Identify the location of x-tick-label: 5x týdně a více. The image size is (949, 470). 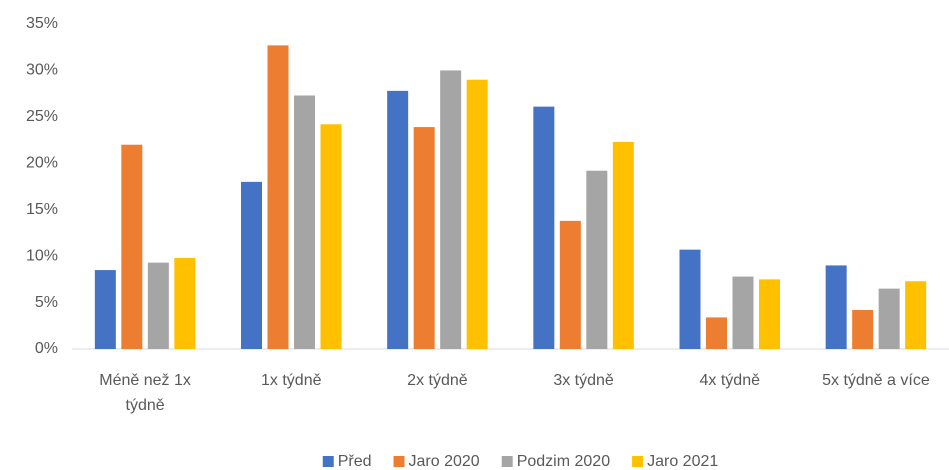
(876, 380).